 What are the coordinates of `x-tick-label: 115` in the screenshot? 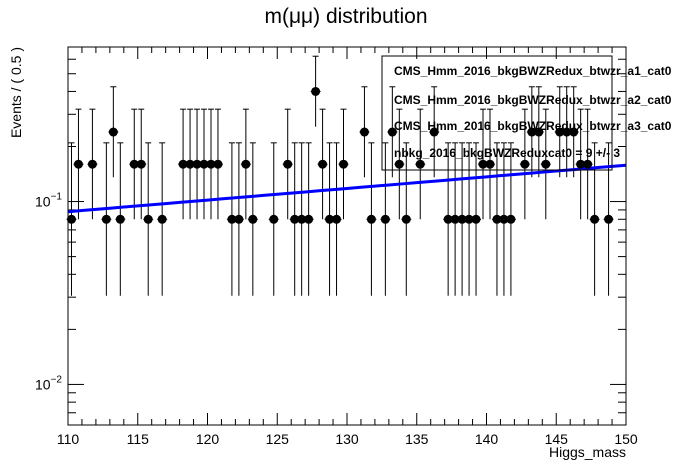 It's located at (138, 439).